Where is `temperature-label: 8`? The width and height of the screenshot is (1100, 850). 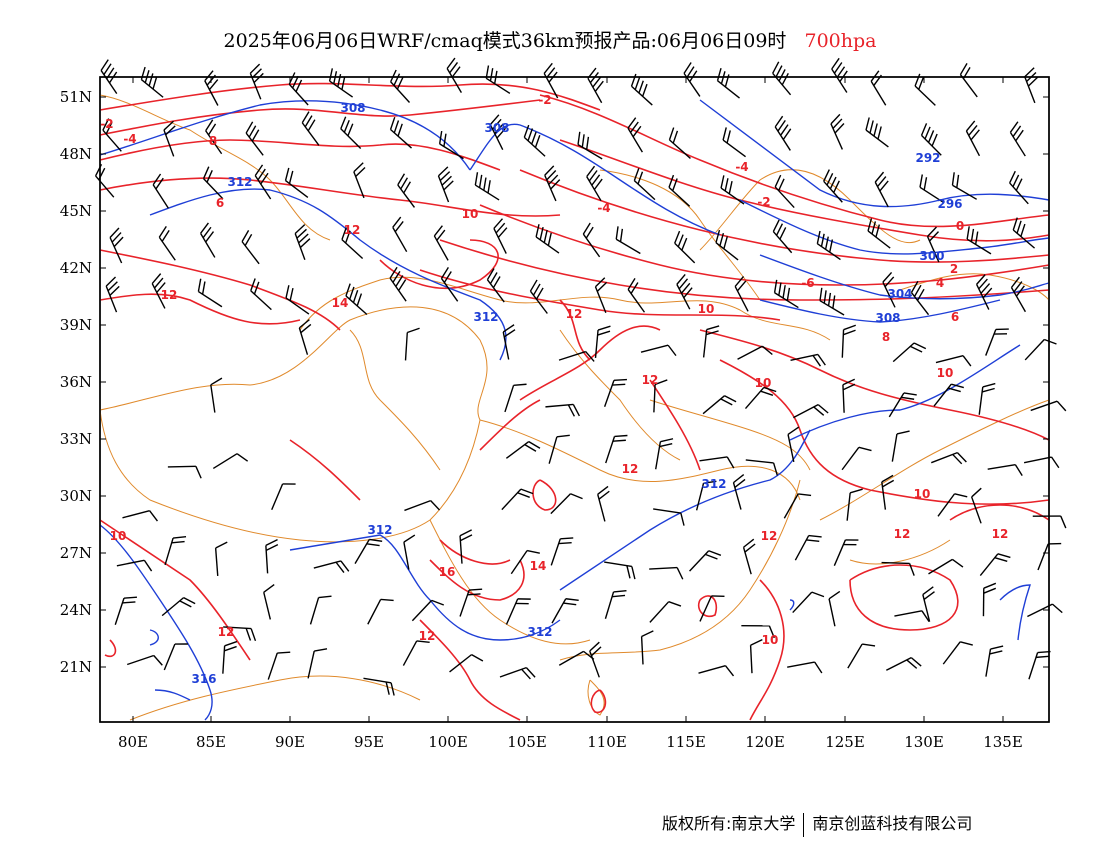
temperature-label: 8 is located at coordinates (213, 141).